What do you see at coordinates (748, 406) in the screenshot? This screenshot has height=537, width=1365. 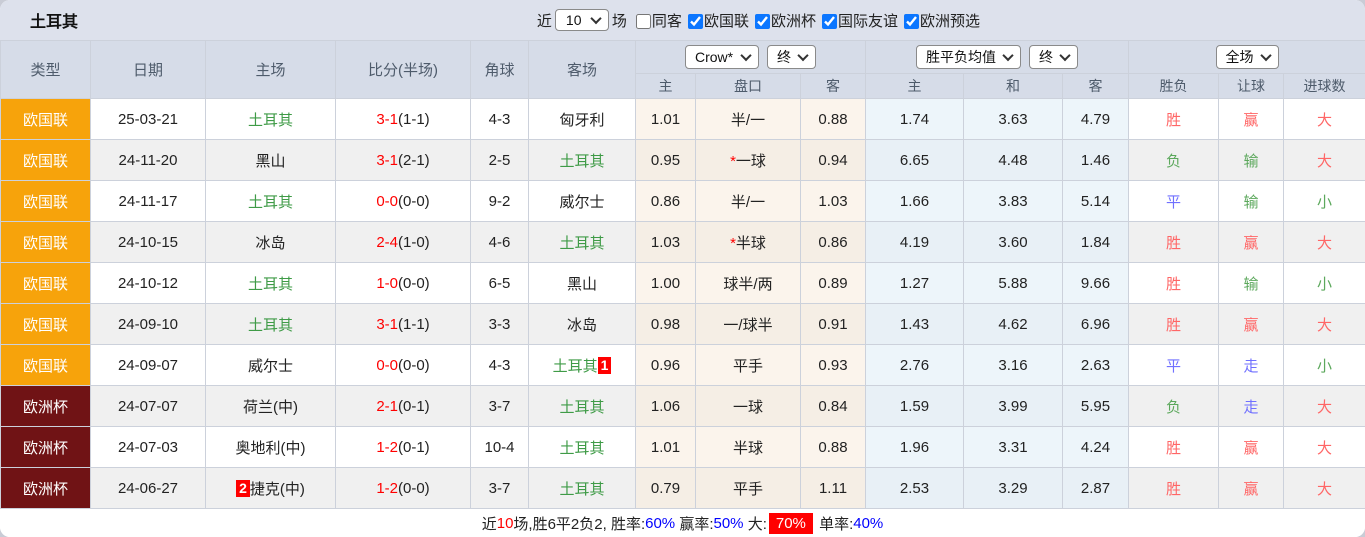 I see `handicap-line-cell: 一球` at bounding box center [748, 406].